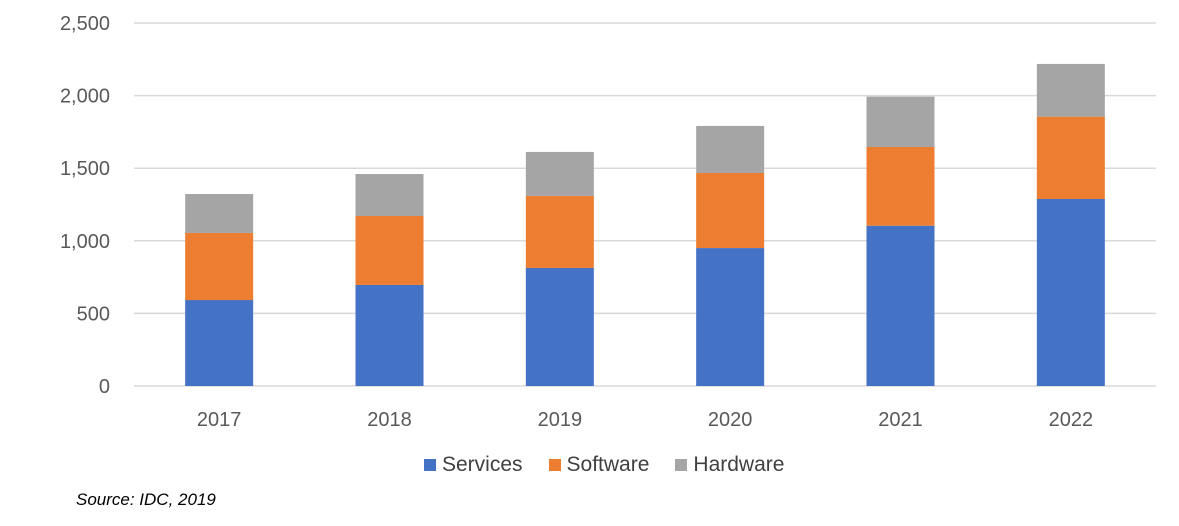 The width and height of the screenshot is (1179, 526). I want to click on x-tick-label: 2019, so click(560, 420).